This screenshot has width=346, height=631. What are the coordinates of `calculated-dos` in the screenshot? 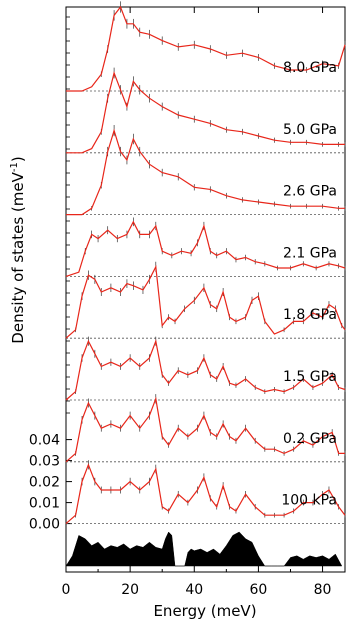 It's located at (204, 549).